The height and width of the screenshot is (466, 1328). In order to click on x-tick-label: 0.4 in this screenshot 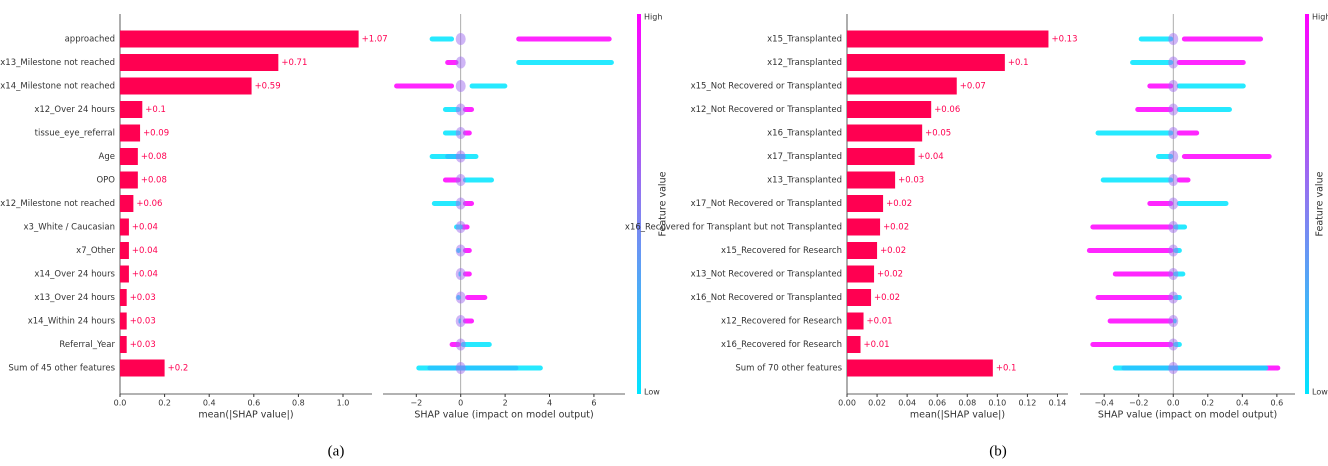, I will do `click(1242, 403)`.